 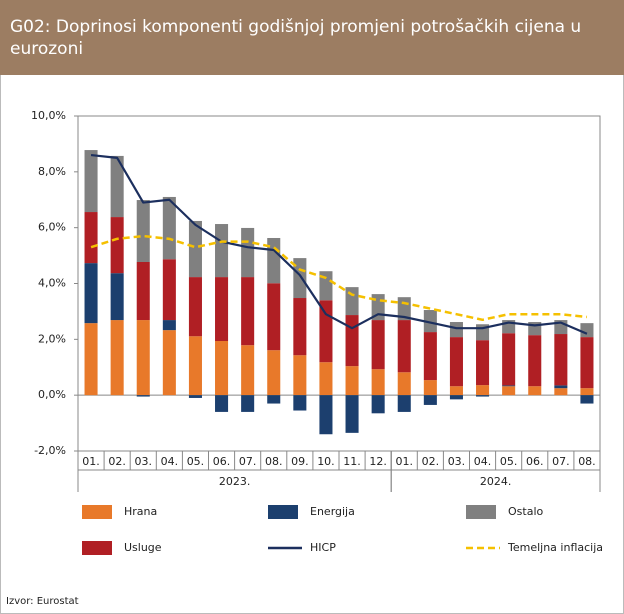 I want to click on x-tick-label: 10., so click(x=326, y=461).